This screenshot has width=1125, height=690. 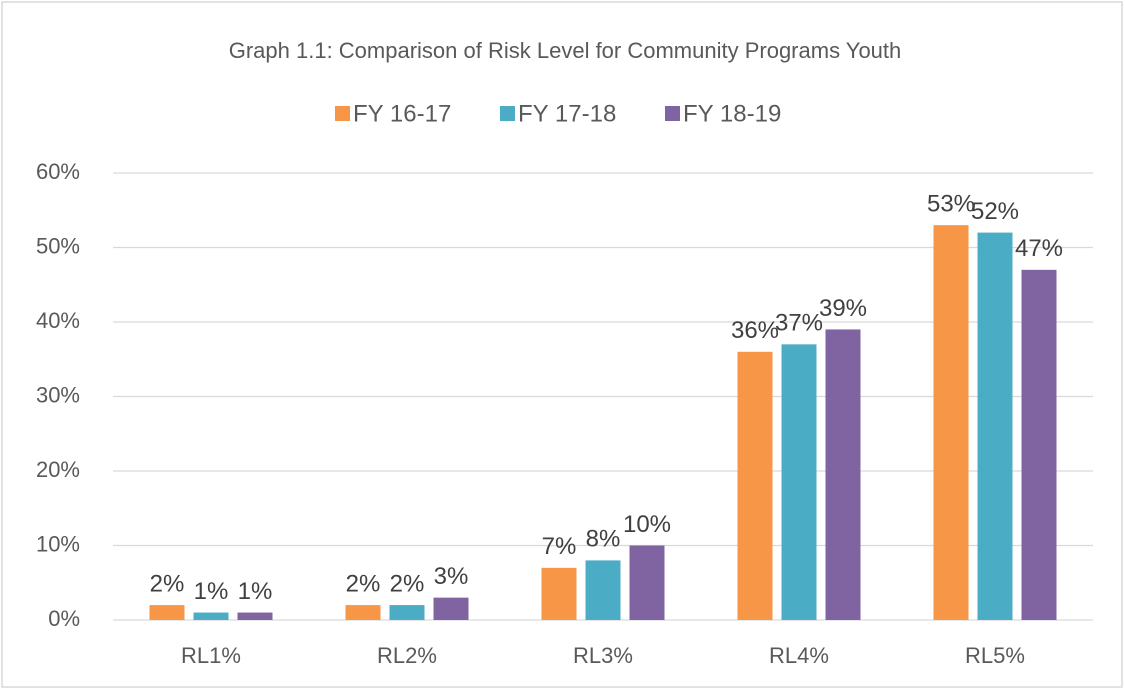 What do you see at coordinates (567, 113) in the screenshot?
I see `legend-label: FY 17-18` at bounding box center [567, 113].